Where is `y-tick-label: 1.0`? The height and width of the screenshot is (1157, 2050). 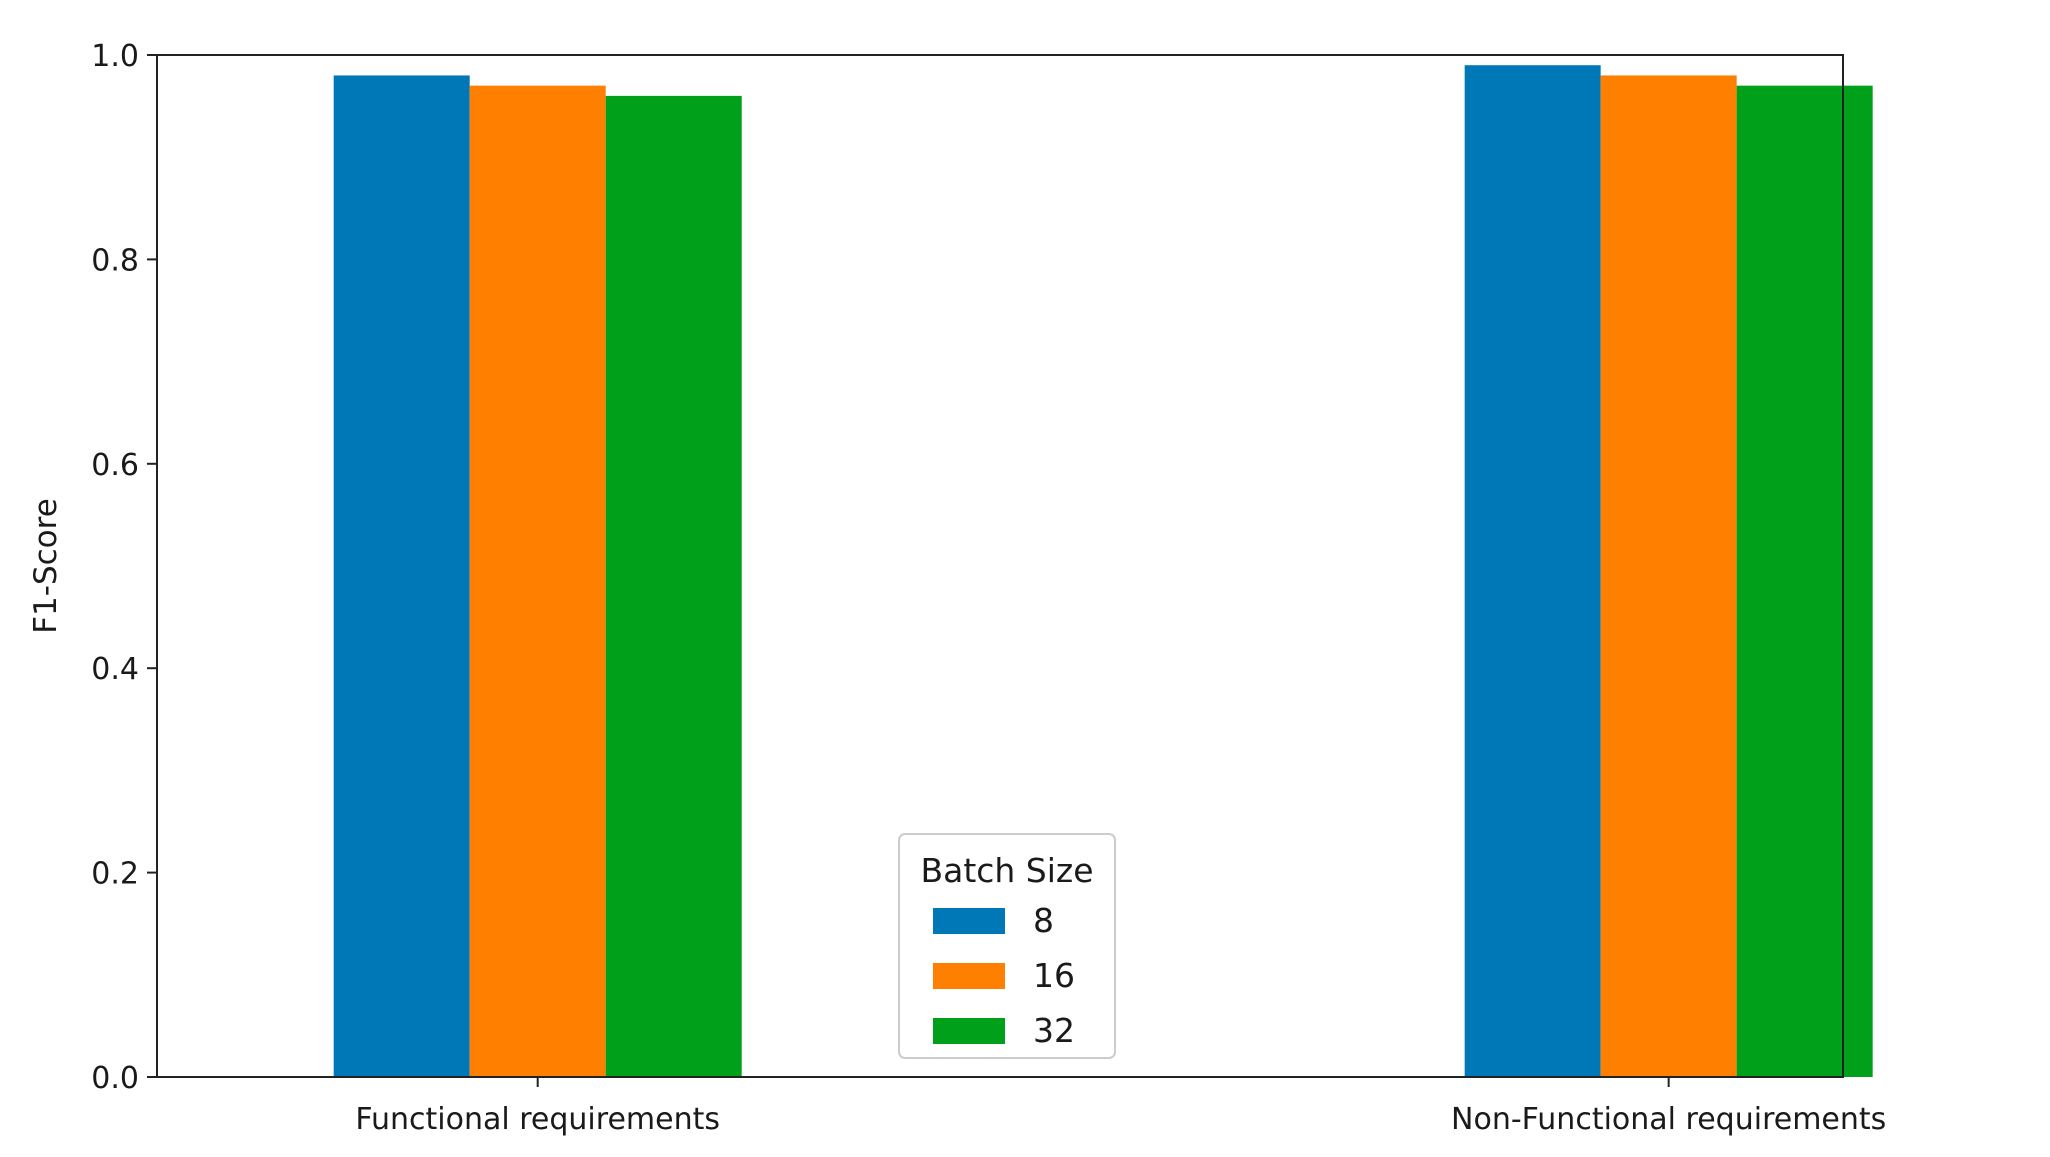 y-tick-label: 1.0 is located at coordinates (115, 56).